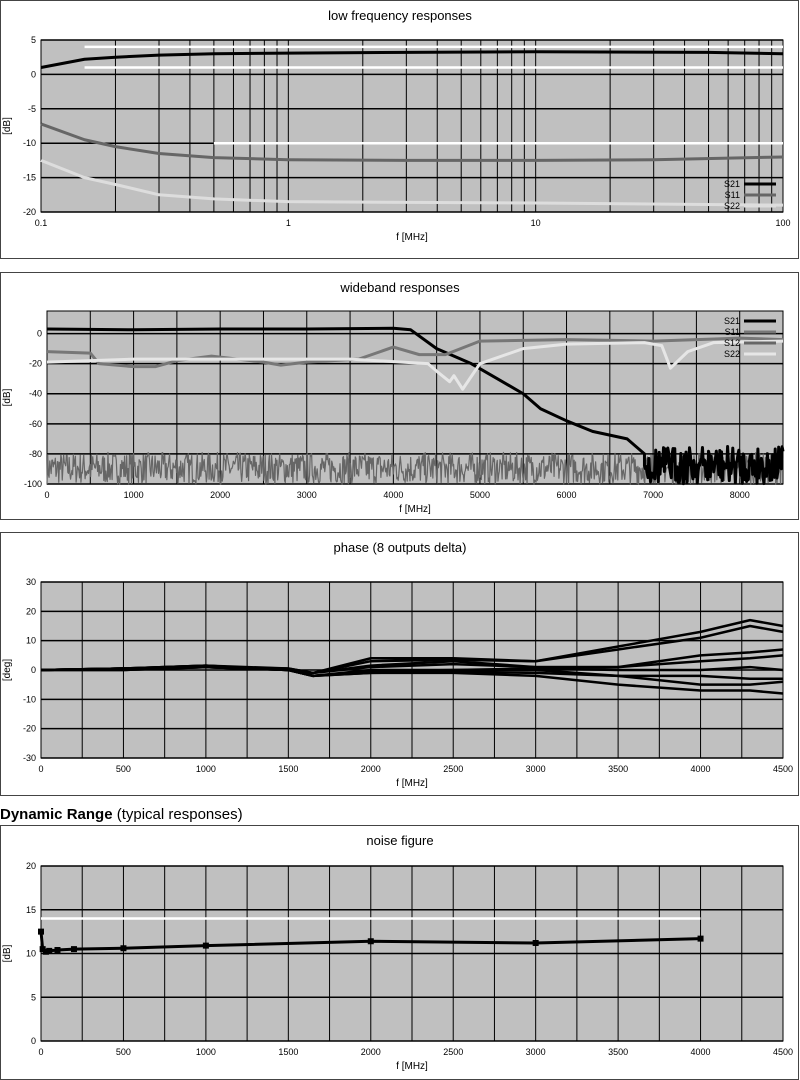 The height and width of the screenshot is (1080, 800). Describe the element at coordinates (32, 109) in the screenshot. I see `y-tick-label: -5` at that location.